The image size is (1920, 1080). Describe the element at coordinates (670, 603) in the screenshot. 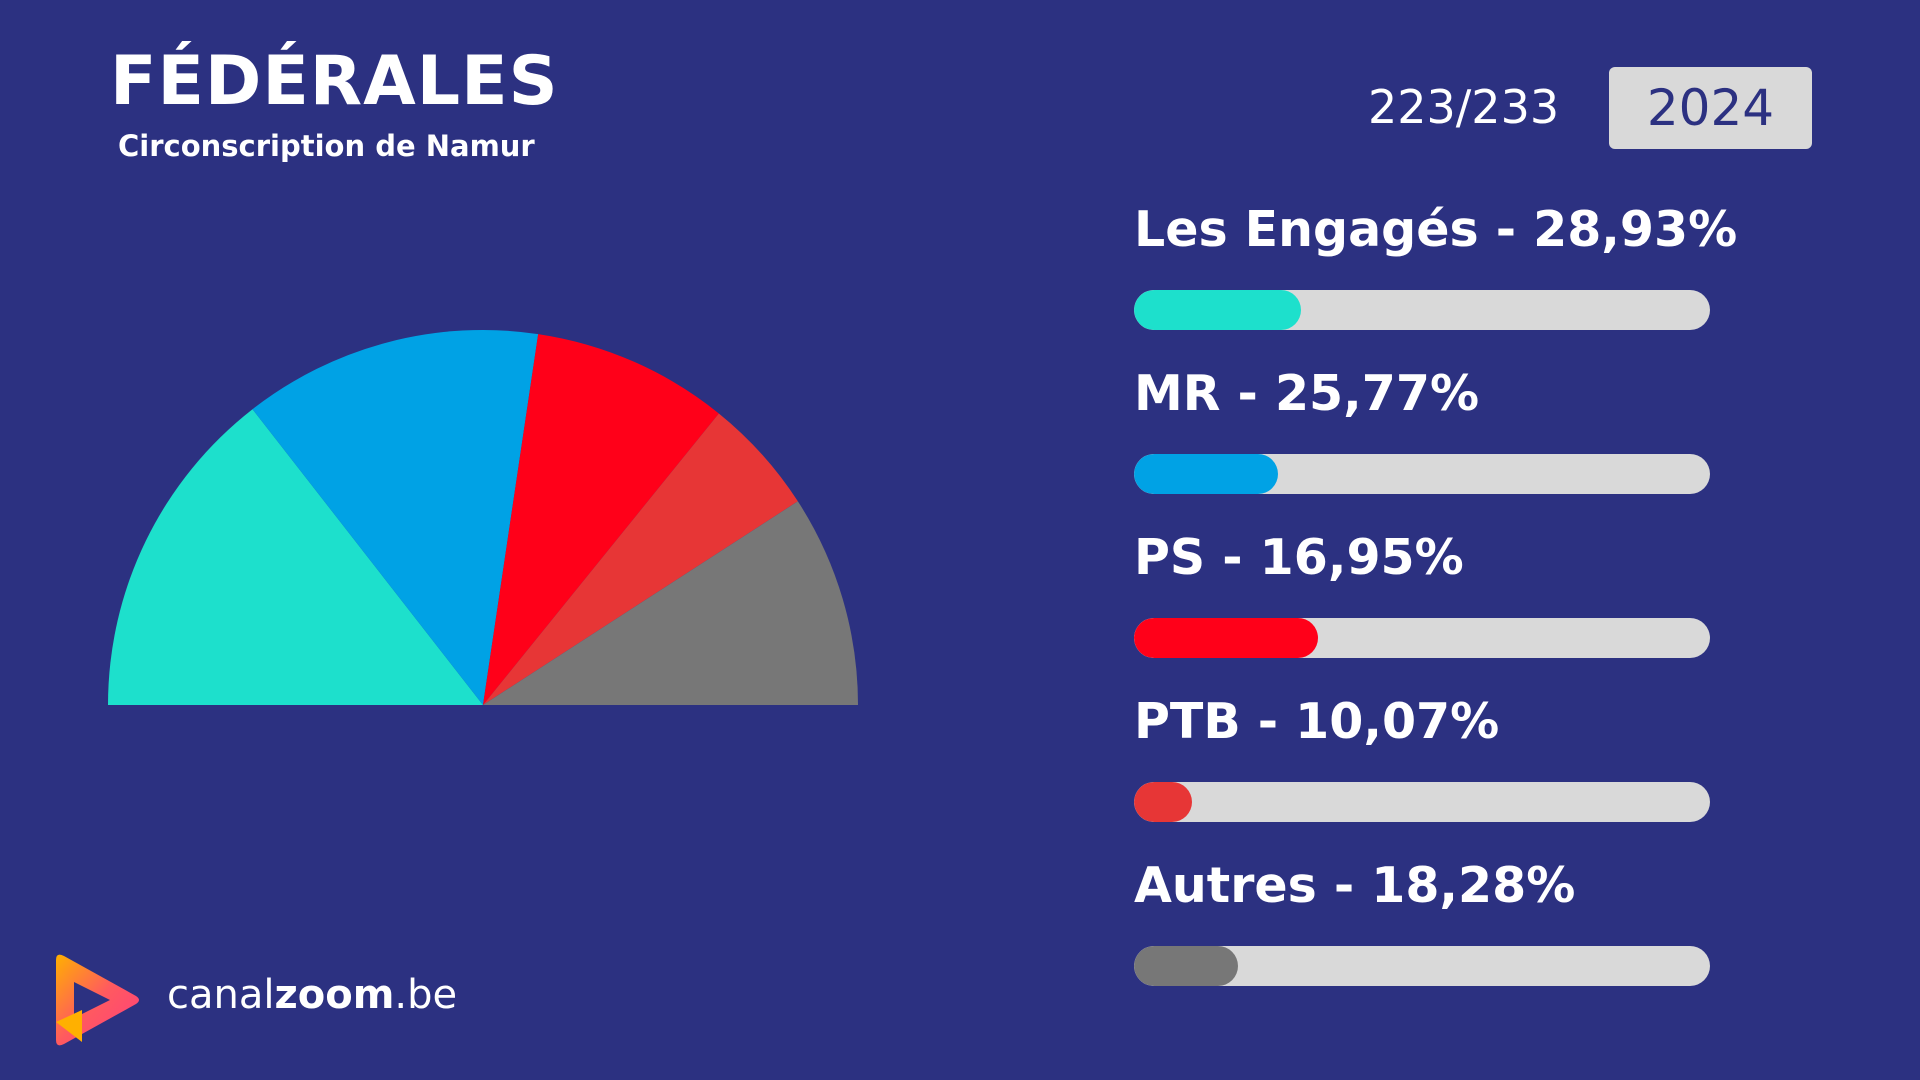

I see `pie-slice-autres` at that location.